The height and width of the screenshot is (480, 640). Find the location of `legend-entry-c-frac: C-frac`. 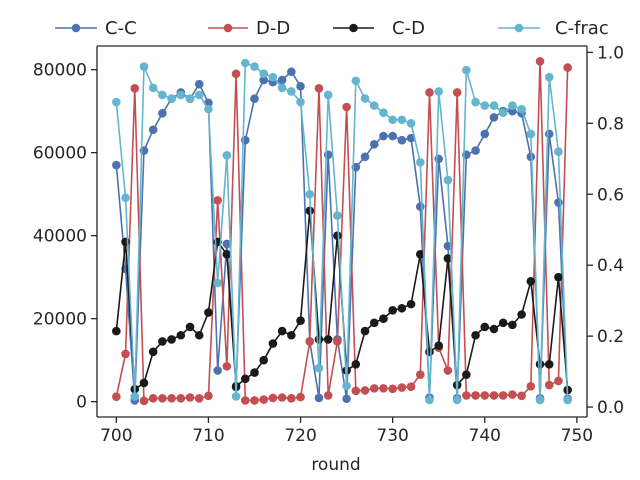

legend-entry-c-frac: C-frac is located at coordinates (553, 28).